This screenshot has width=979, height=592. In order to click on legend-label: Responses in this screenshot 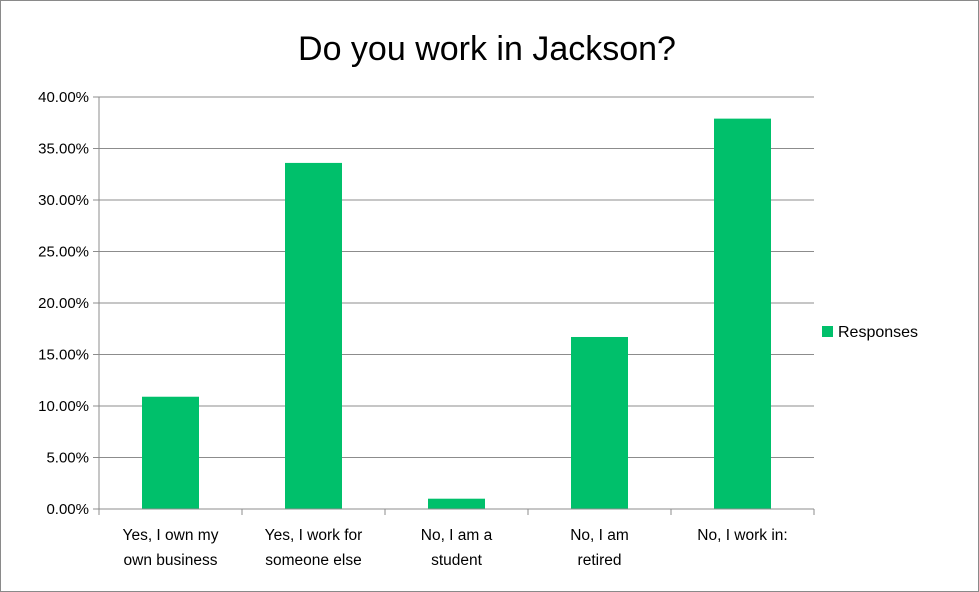, I will do `click(878, 332)`.